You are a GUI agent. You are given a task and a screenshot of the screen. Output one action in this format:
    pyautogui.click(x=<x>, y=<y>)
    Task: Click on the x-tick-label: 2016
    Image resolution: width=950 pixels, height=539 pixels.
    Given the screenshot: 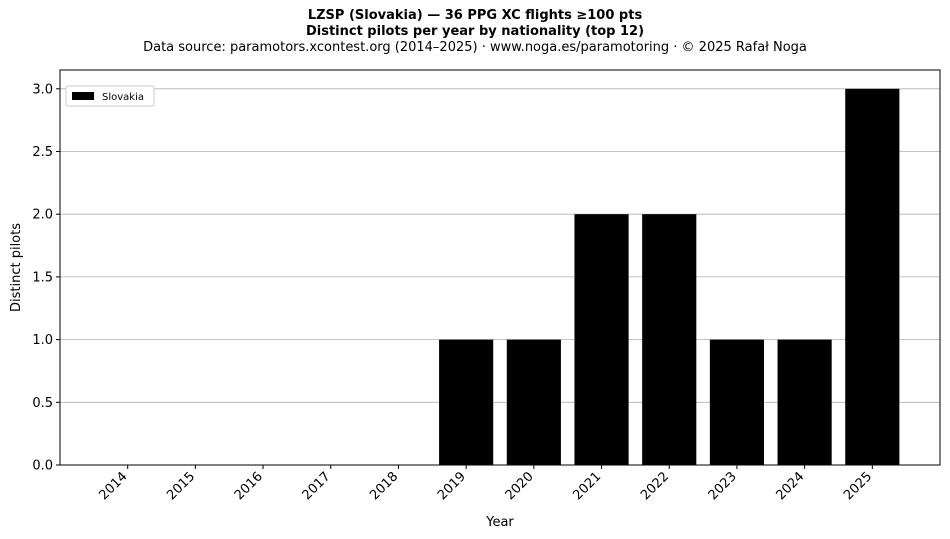 What is the action you would take?
    pyautogui.click(x=249, y=486)
    